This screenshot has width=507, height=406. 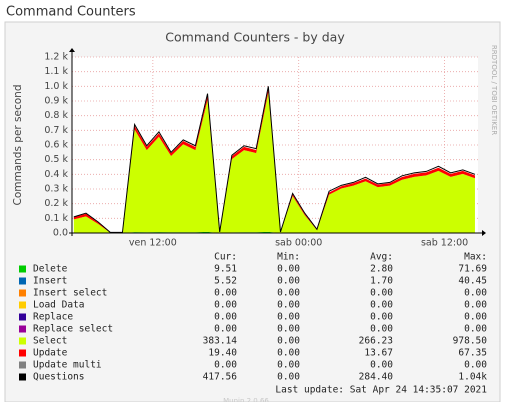 I want to click on legend-stat: 13.67, so click(x=378, y=353).